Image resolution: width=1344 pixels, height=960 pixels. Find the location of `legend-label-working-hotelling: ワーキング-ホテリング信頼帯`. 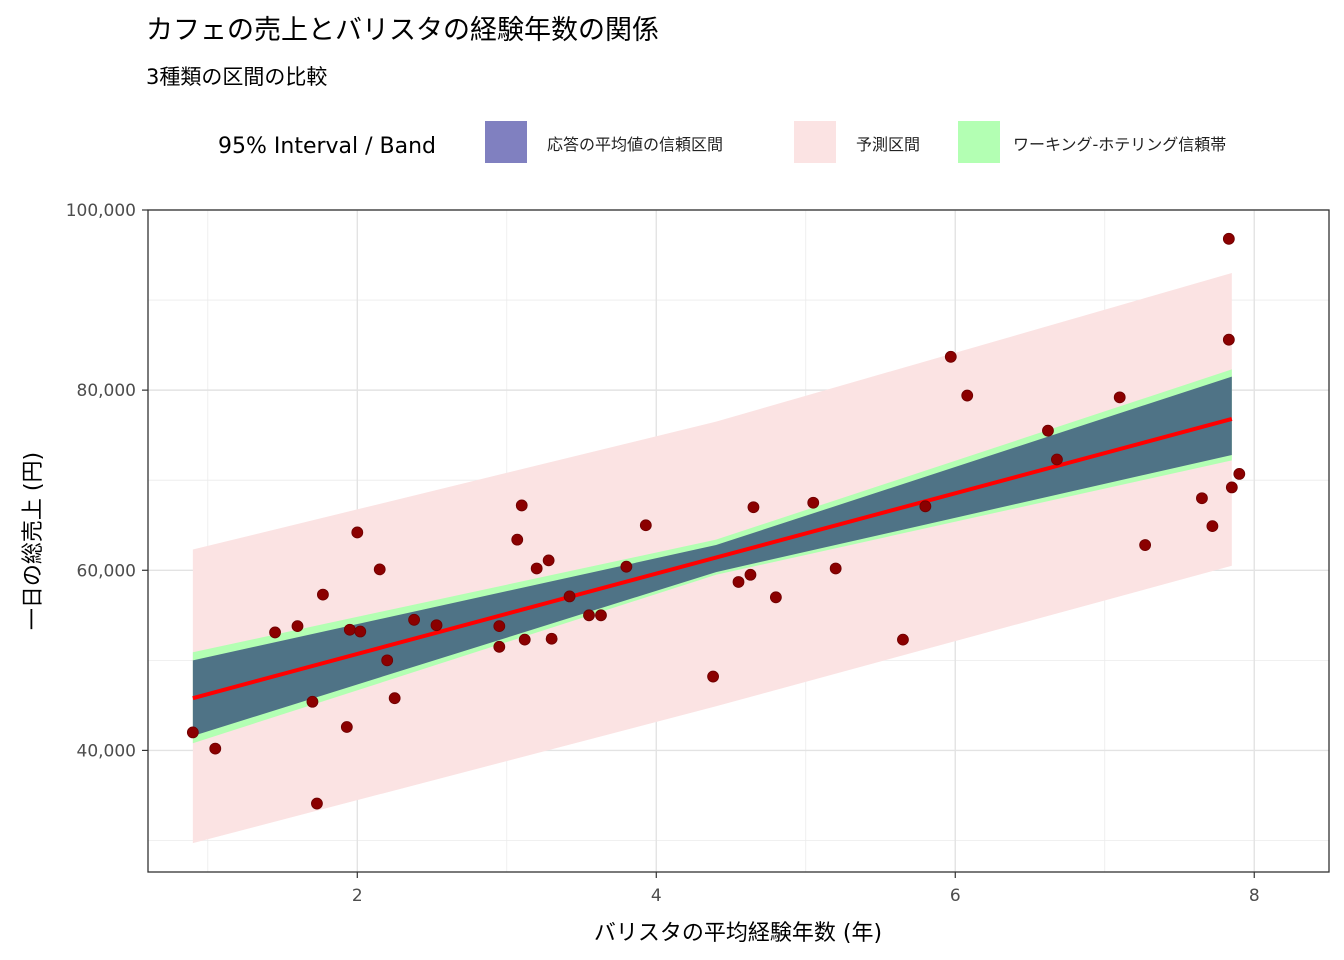

legend-label-working-hotelling: ワーキング-ホテリング信頼帯 is located at coordinates (1119, 144).